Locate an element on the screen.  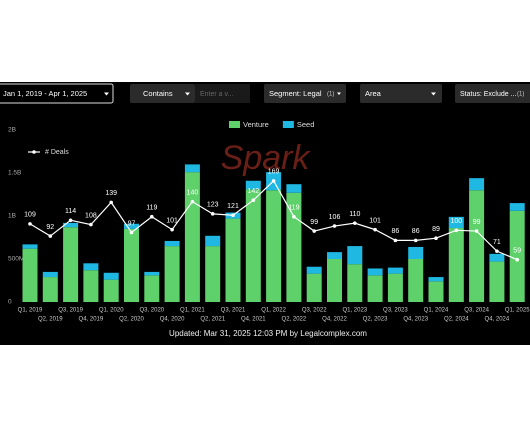
x-tick-label: Q2, 2022 is located at coordinates (294, 320).